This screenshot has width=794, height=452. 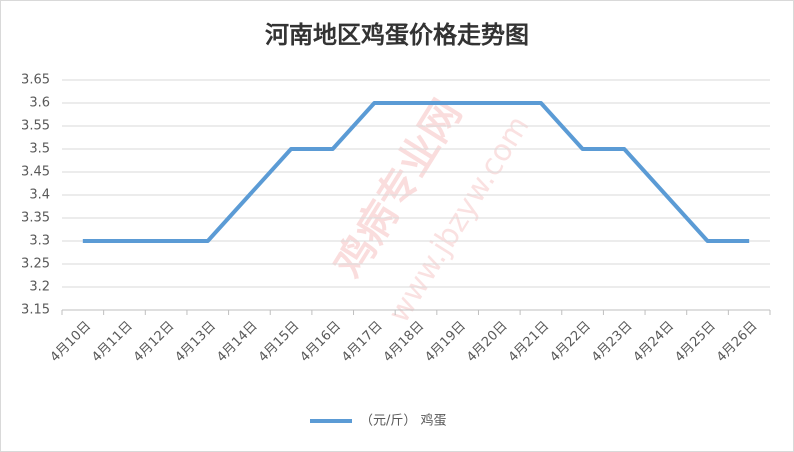 What do you see at coordinates (35, 218) in the screenshot?
I see `y-tick-label: 3.35` at bounding box center [35, 218].